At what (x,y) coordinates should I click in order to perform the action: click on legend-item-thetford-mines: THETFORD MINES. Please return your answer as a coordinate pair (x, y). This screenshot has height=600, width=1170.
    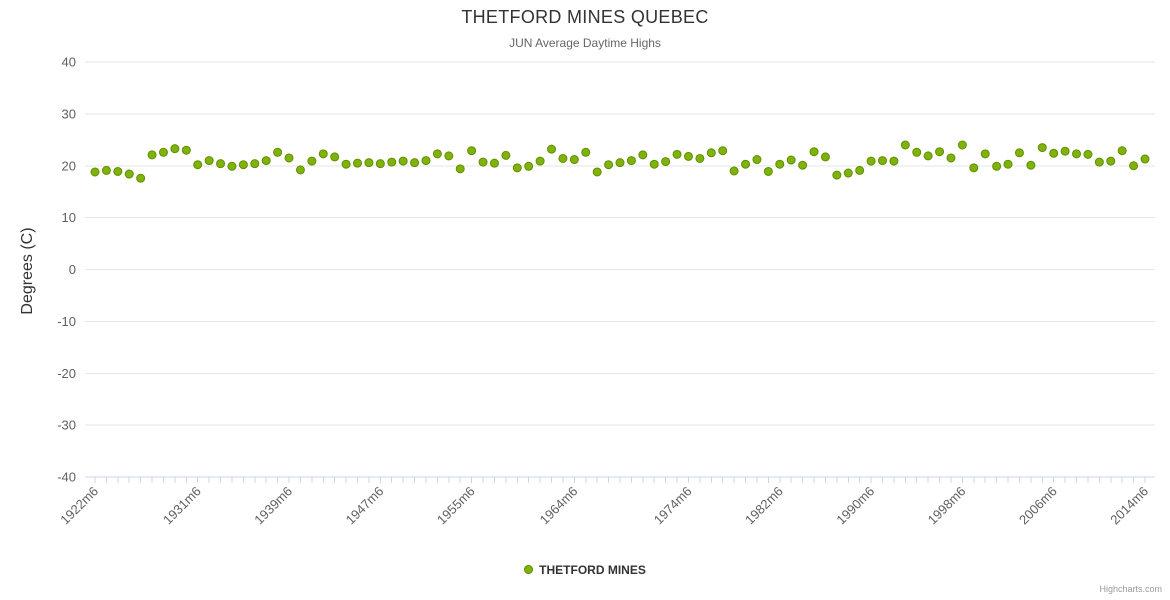
    Looking at the image, I should click on (585, 570).